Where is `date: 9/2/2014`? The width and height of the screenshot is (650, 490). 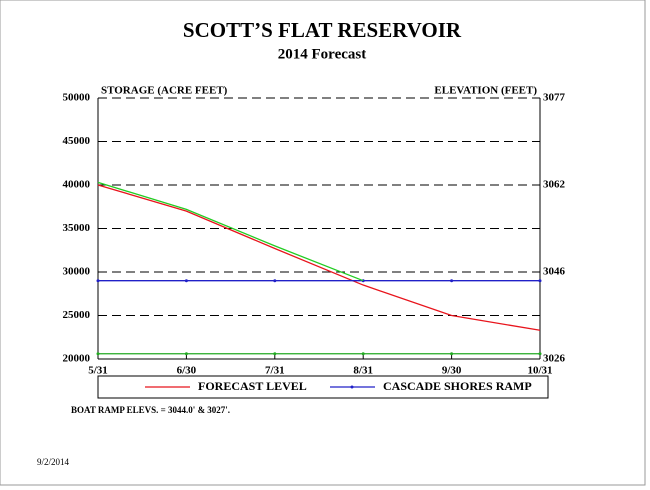 date: 9/2/2014 is located at coordinates (53, 462).